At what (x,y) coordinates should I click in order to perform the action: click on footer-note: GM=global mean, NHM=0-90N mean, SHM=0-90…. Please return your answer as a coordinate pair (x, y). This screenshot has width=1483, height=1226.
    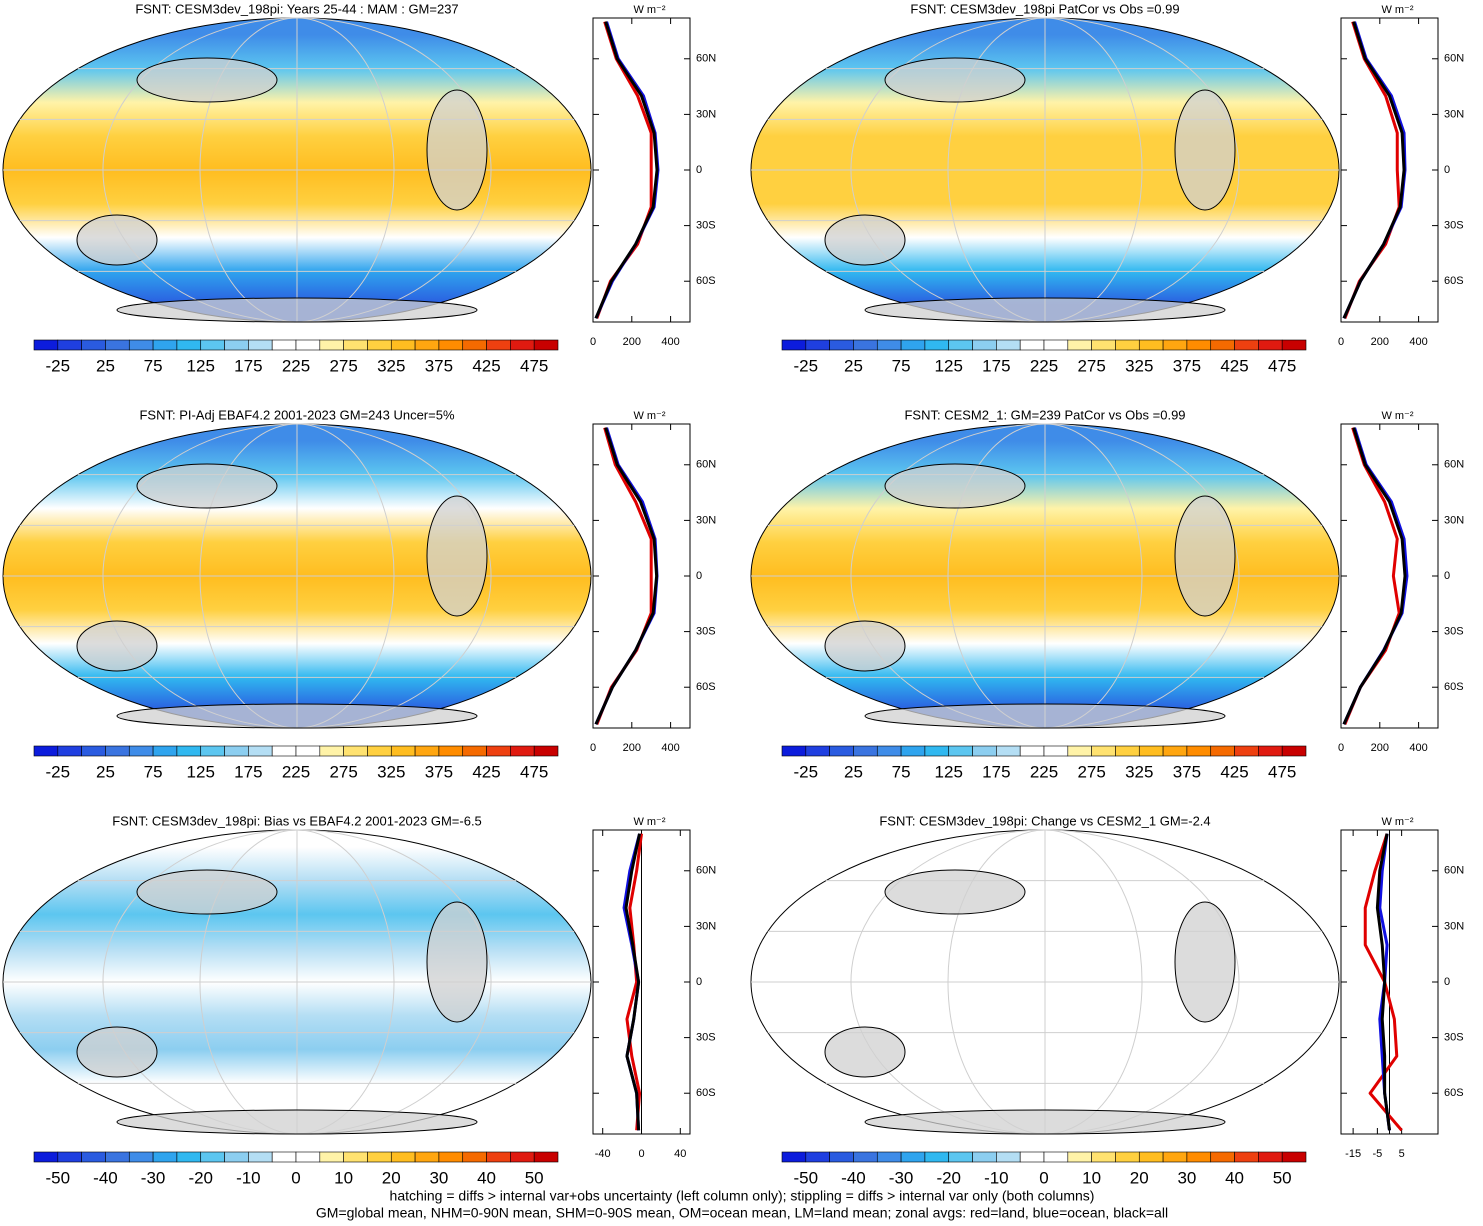
    Looking at the image, I should click on (742, 1213).